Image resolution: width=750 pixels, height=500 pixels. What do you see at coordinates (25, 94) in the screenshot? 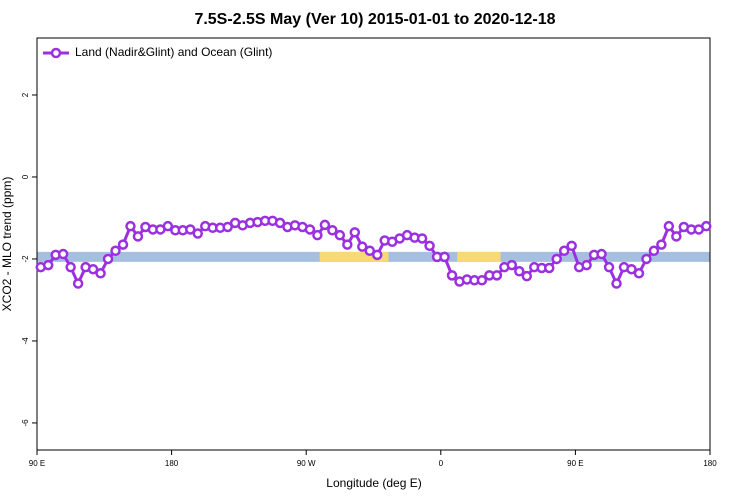
I see `y-tick-label: 2` at bounding box center [25, 94].